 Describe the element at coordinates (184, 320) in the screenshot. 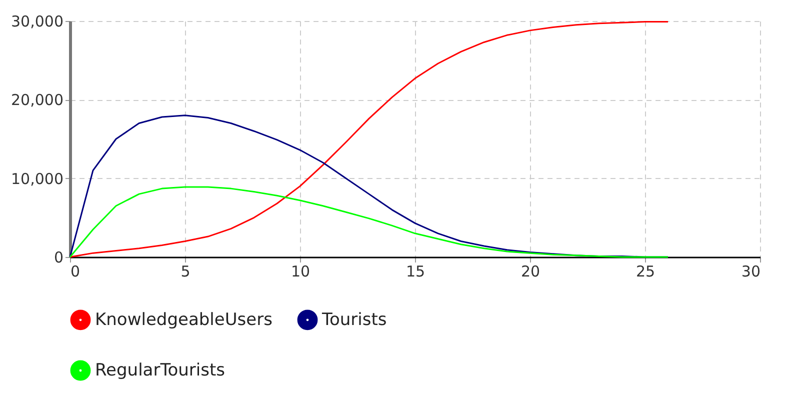

I see `legend-label: KnowledgeableUsers` at that location.